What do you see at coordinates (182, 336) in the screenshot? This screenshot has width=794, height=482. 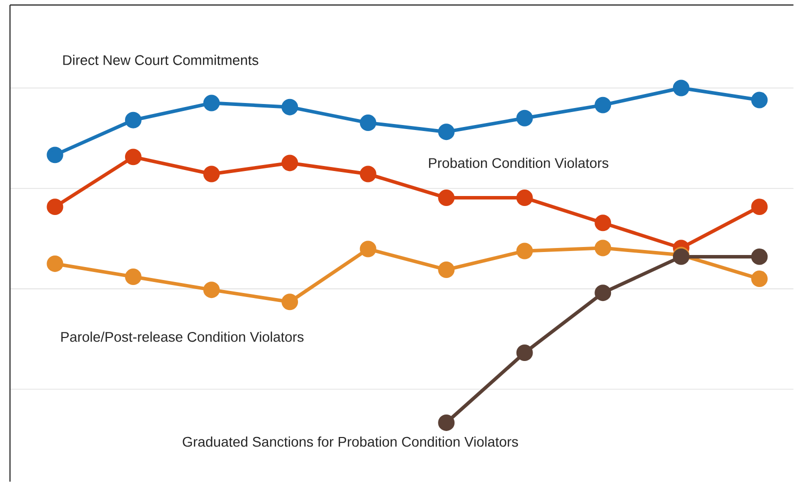 I see `series-label: Parole/Post-release Condition Violators` at bounding box center [182, 336].